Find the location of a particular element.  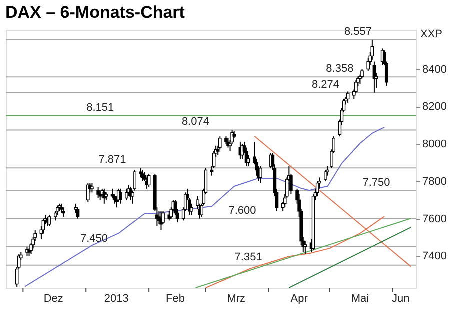

annotation: 7.351 is located at coordinates (248, 257).